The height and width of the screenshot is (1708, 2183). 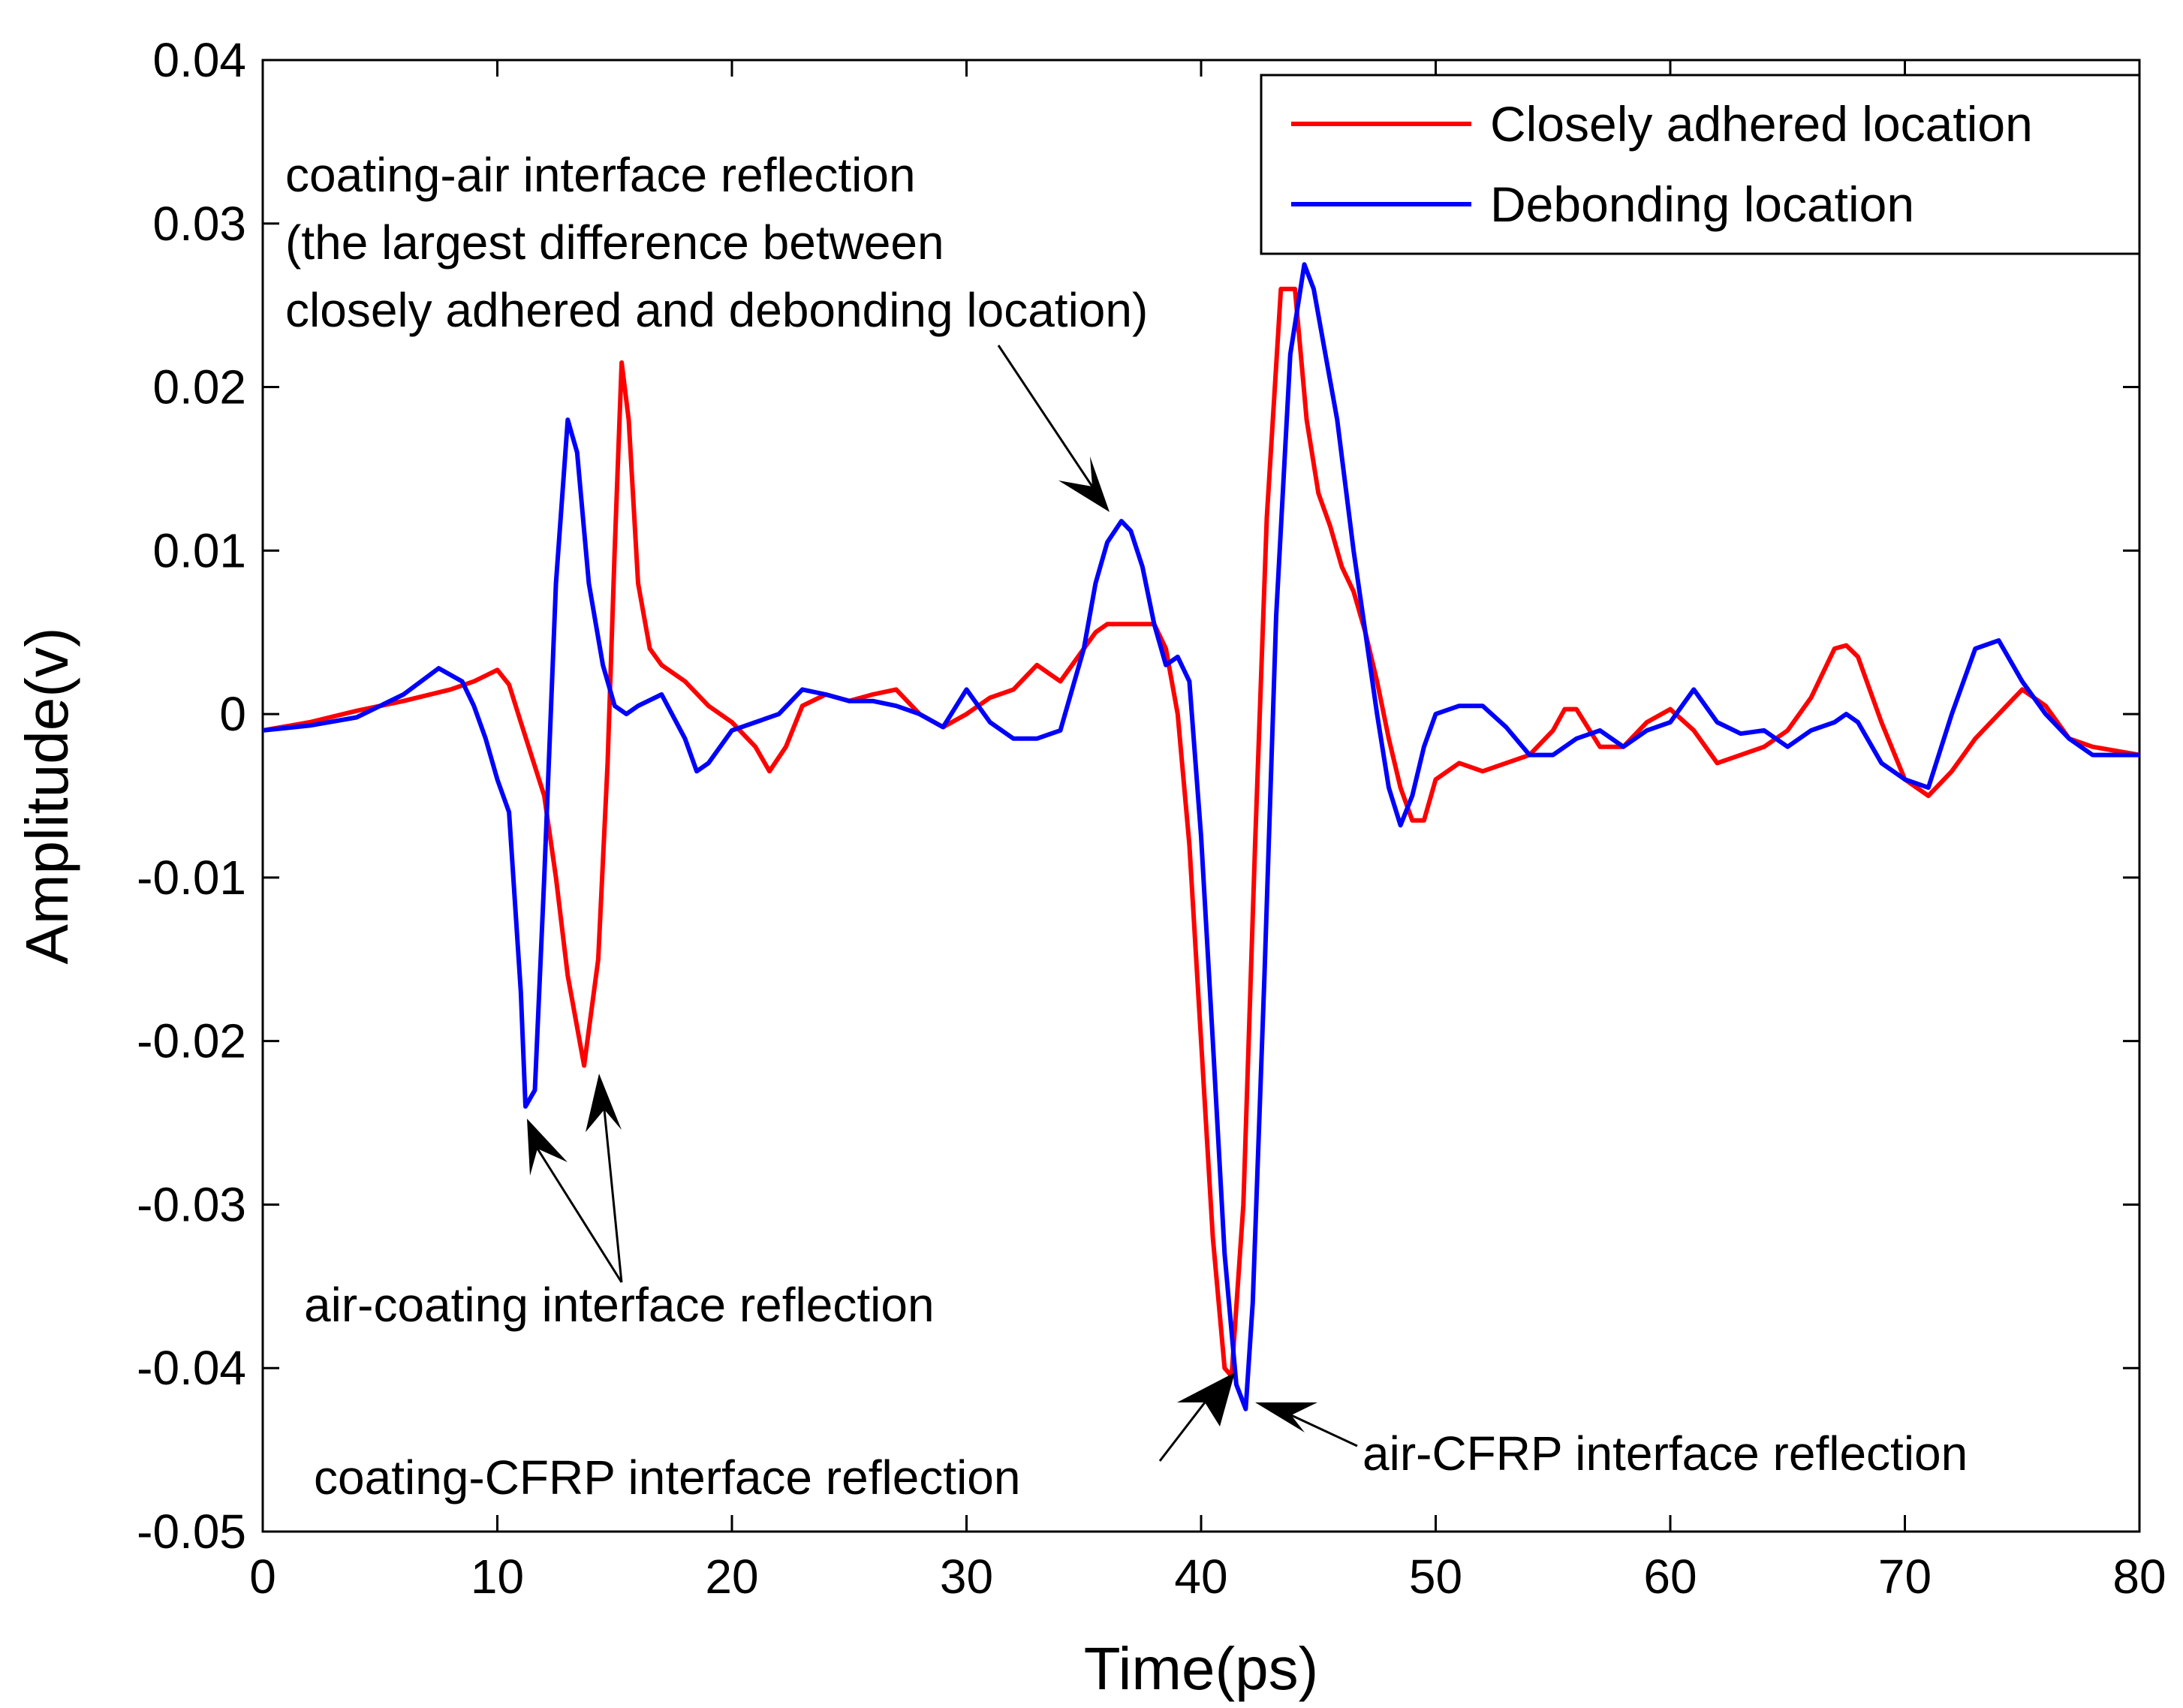 I want to click on x-tick-label: 20, so click(x=731, y=1577).